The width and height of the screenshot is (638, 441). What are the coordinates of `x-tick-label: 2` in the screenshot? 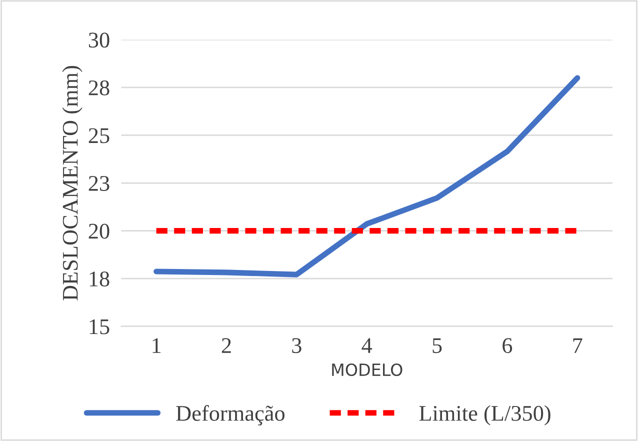 It's located at (226, 345).